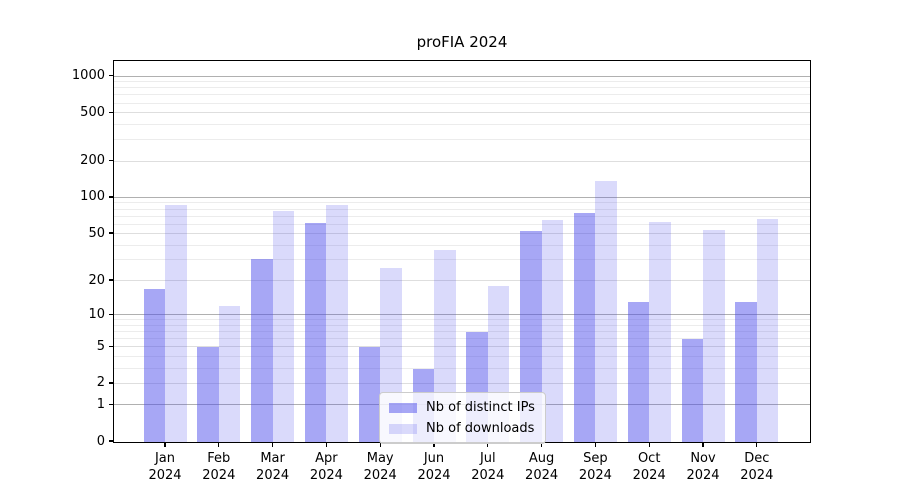 This screenshot has height=500, width=900. I want to click on x-tick-label-nov: Nov 2024, so click(703, 467).